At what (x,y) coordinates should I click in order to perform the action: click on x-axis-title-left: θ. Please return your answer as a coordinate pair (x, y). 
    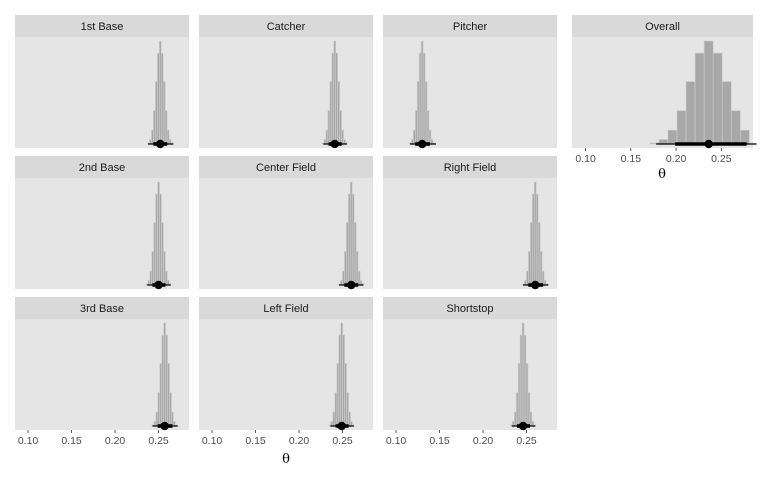
    Looking at the image, I should click on (286, 459).